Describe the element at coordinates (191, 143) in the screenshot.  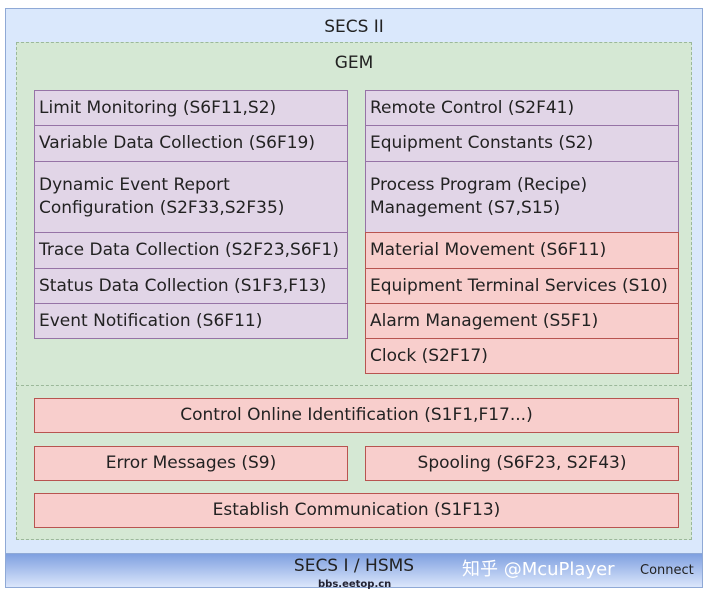
I see `gem-capability: Variable Data Collection (S6F19)` at that location.